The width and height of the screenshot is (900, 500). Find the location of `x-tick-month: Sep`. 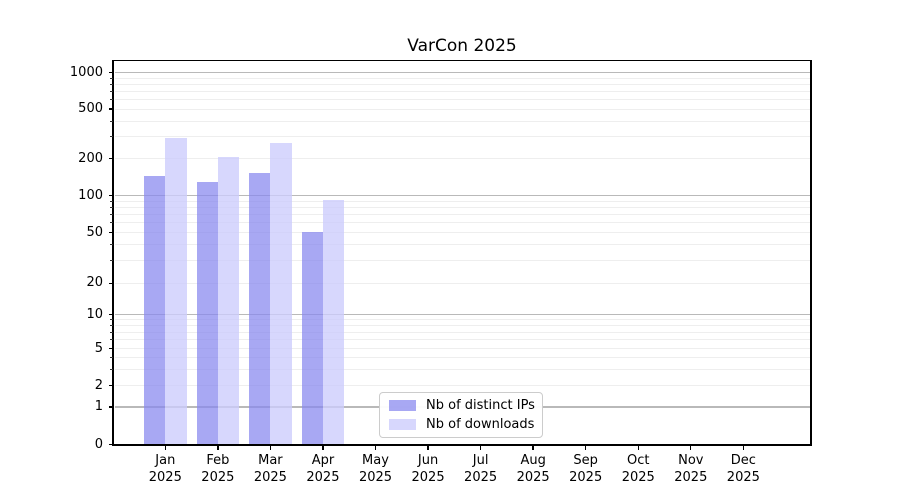

x-tick-month: Sep is located at coordinates (585, 460).